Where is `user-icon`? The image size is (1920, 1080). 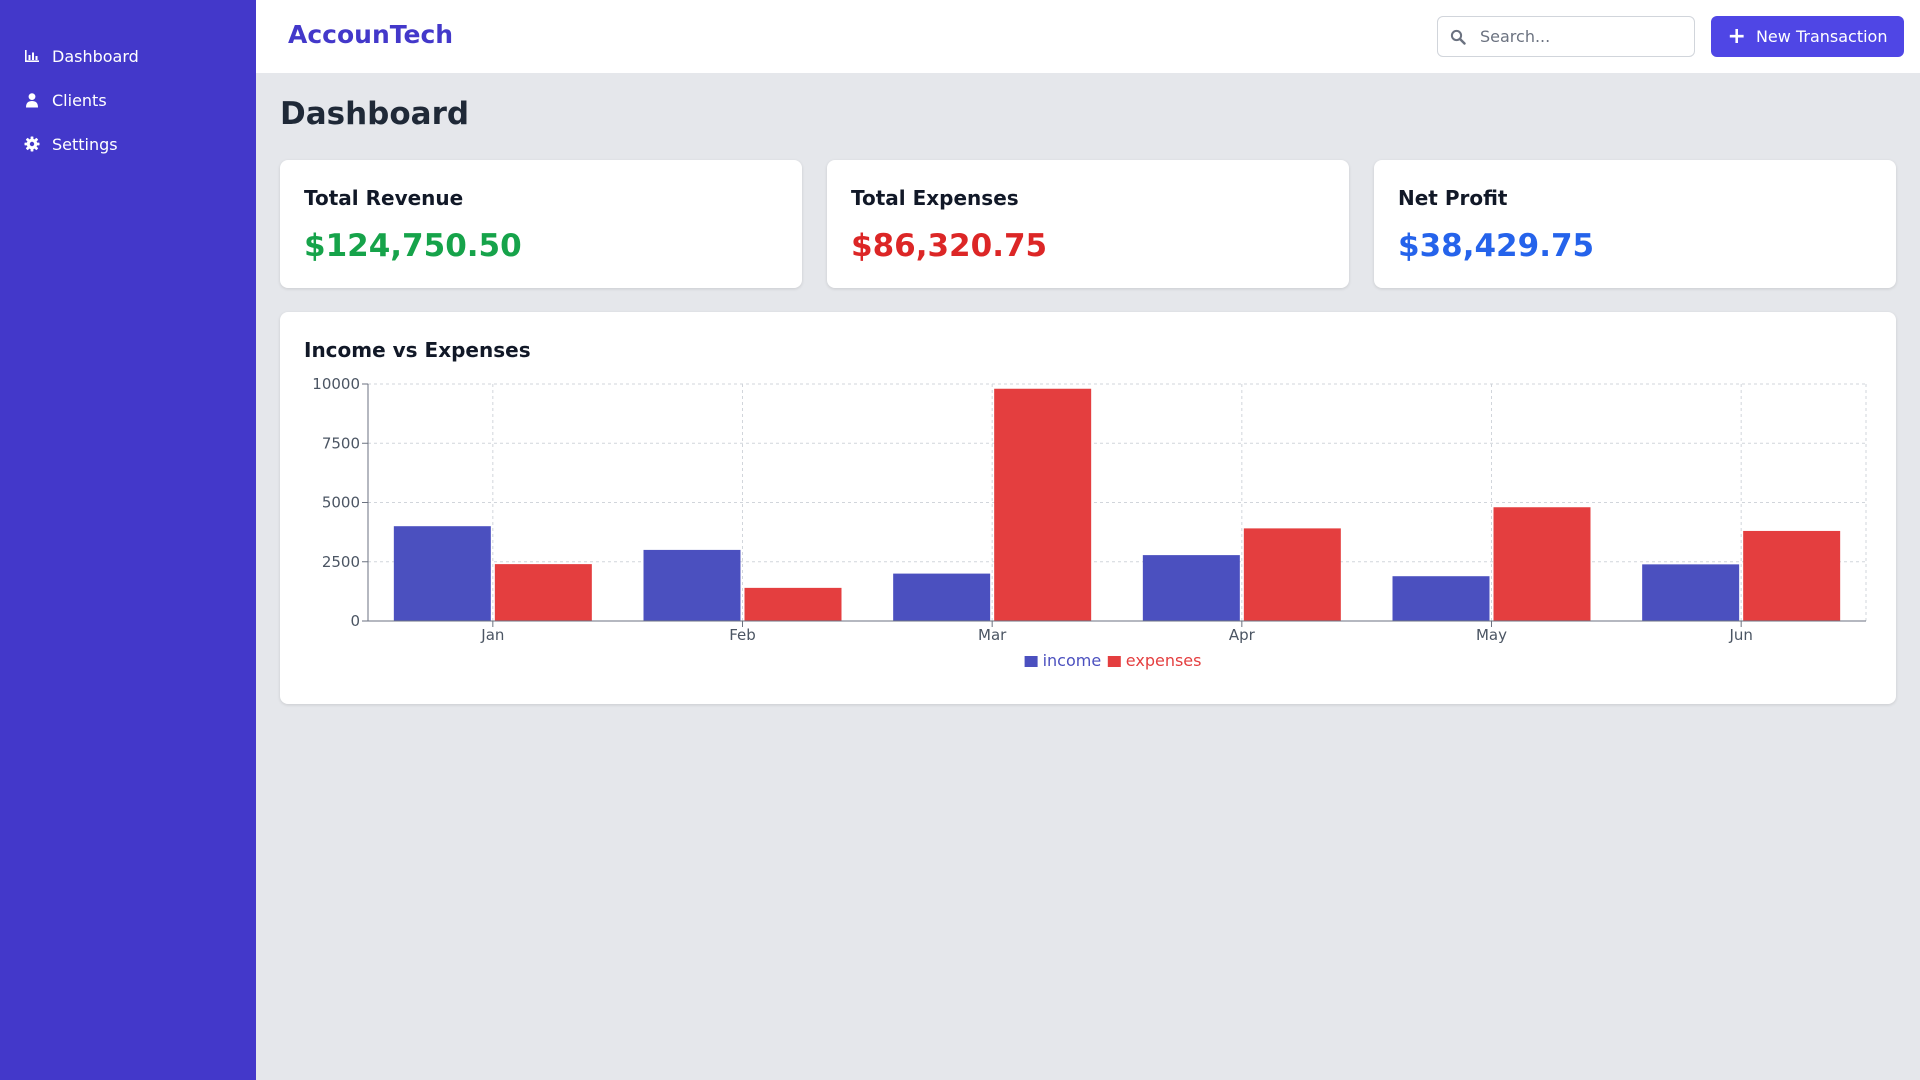
user-icon is located at coordinates (32, 100).